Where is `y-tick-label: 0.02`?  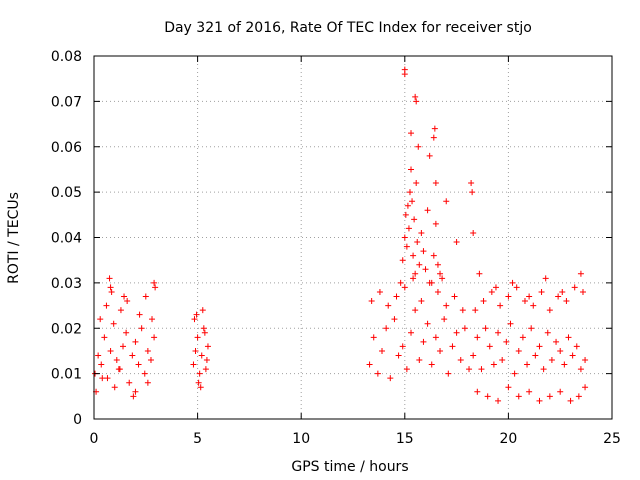
y-tick-label: 0.02 is located at coordinates (66, 329).